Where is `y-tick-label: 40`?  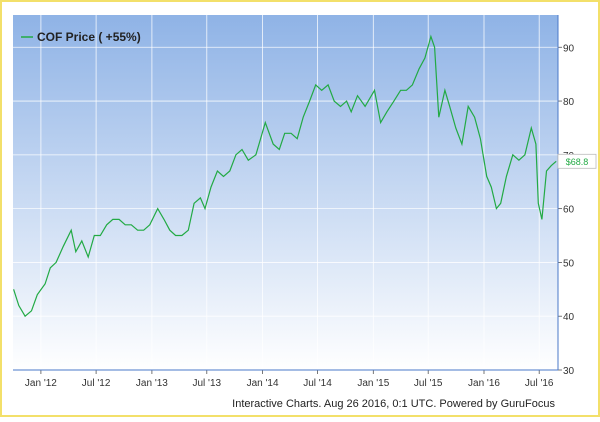 y-tick-label: 40 is located at coordinates (569, 317).